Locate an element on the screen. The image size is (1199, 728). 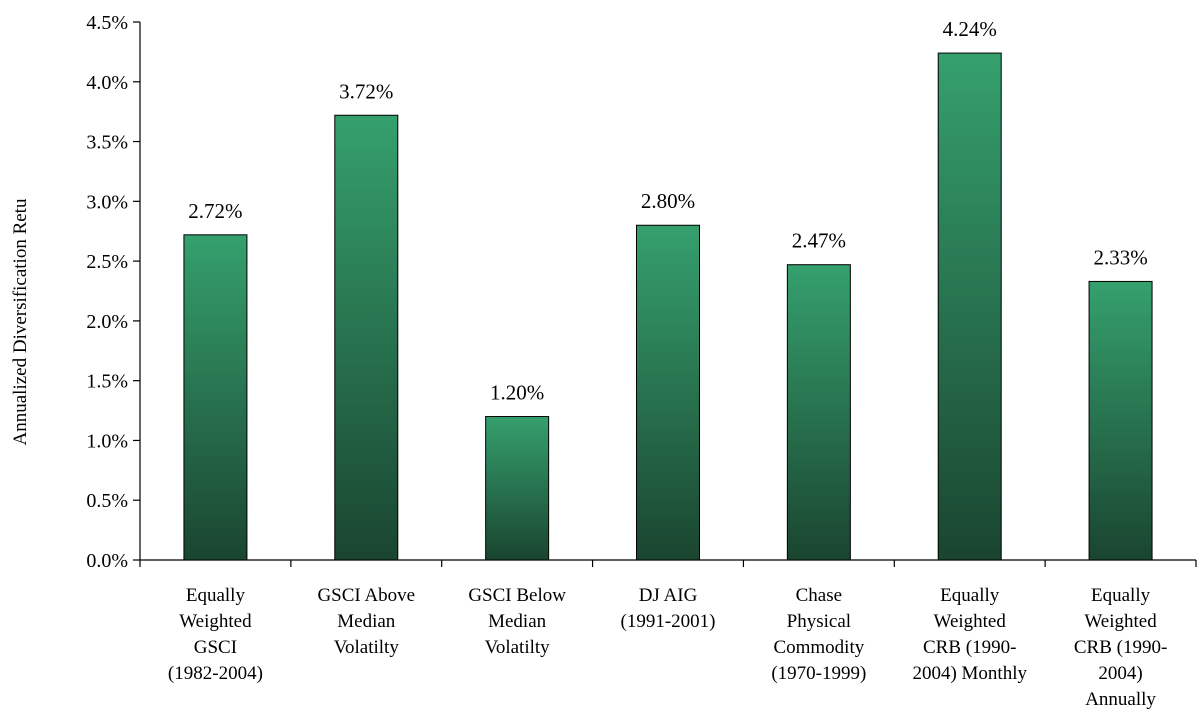
x-category-label-line: (1970-1999) is located at coordinates (818, 673).